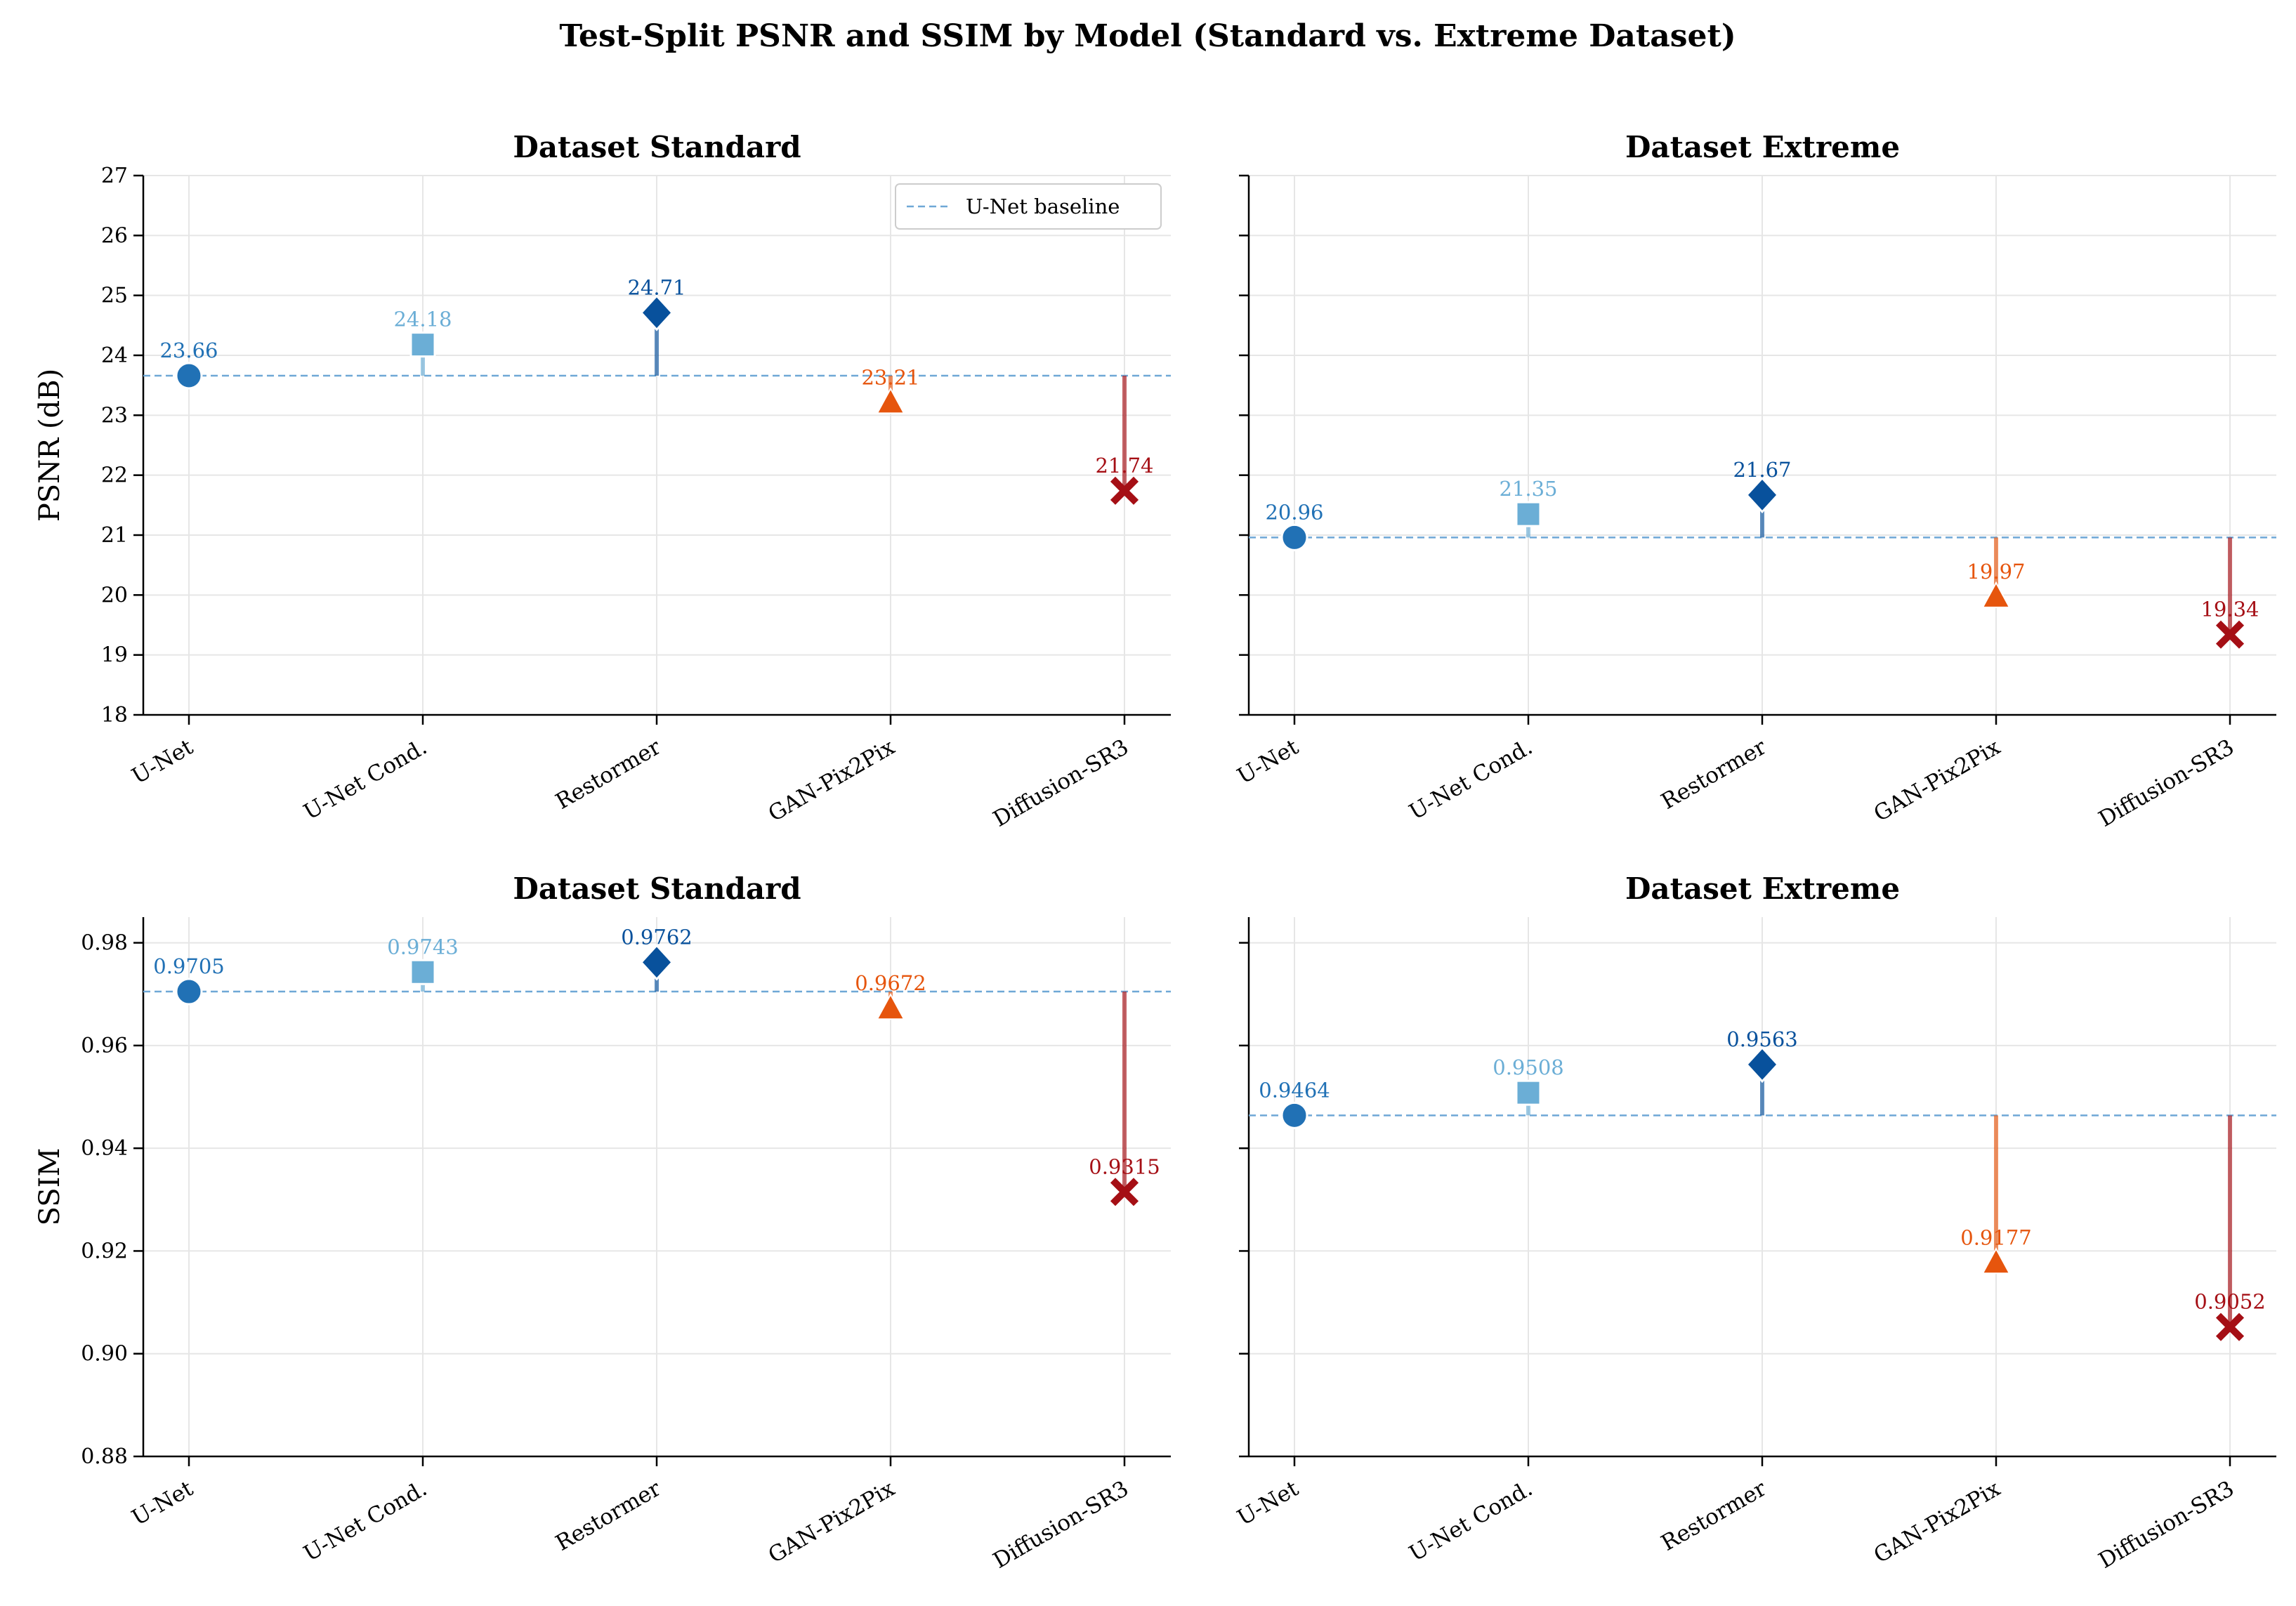  What do you see at coordinates (104, 1251) in the screenshot?
I see `y-tick-label: 0.92` at bounding box center [104, 1251].